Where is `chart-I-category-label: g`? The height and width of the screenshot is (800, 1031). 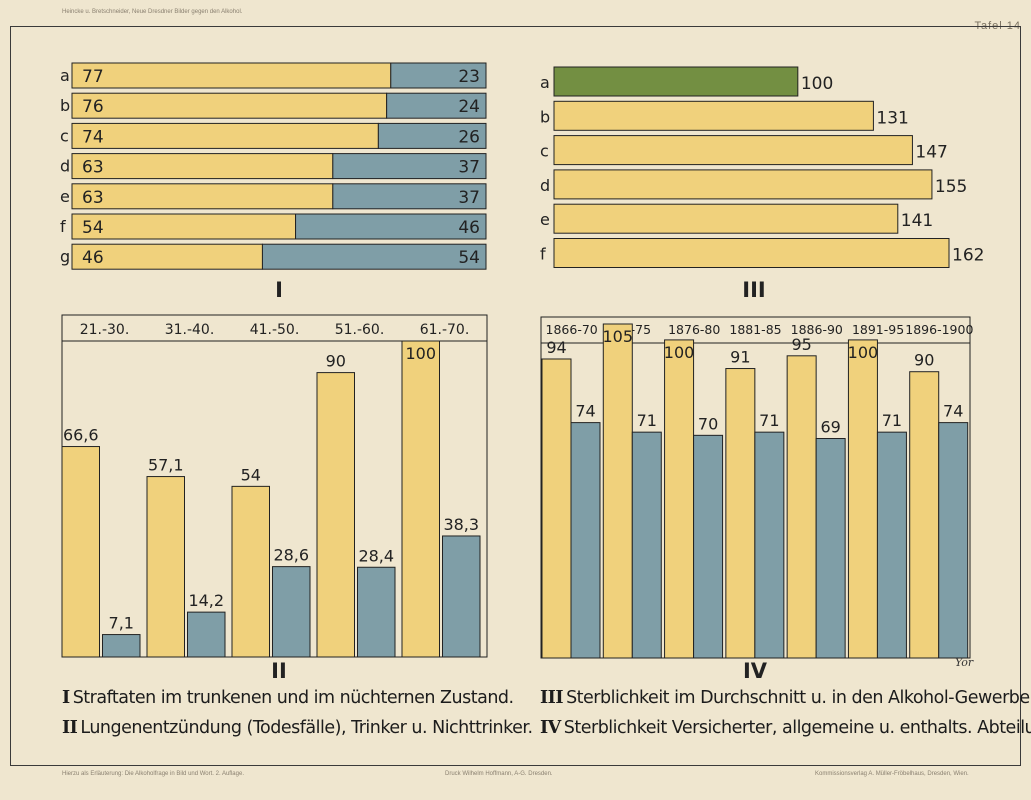 chart-I-category-label: g is located at coordinates (65, 256).